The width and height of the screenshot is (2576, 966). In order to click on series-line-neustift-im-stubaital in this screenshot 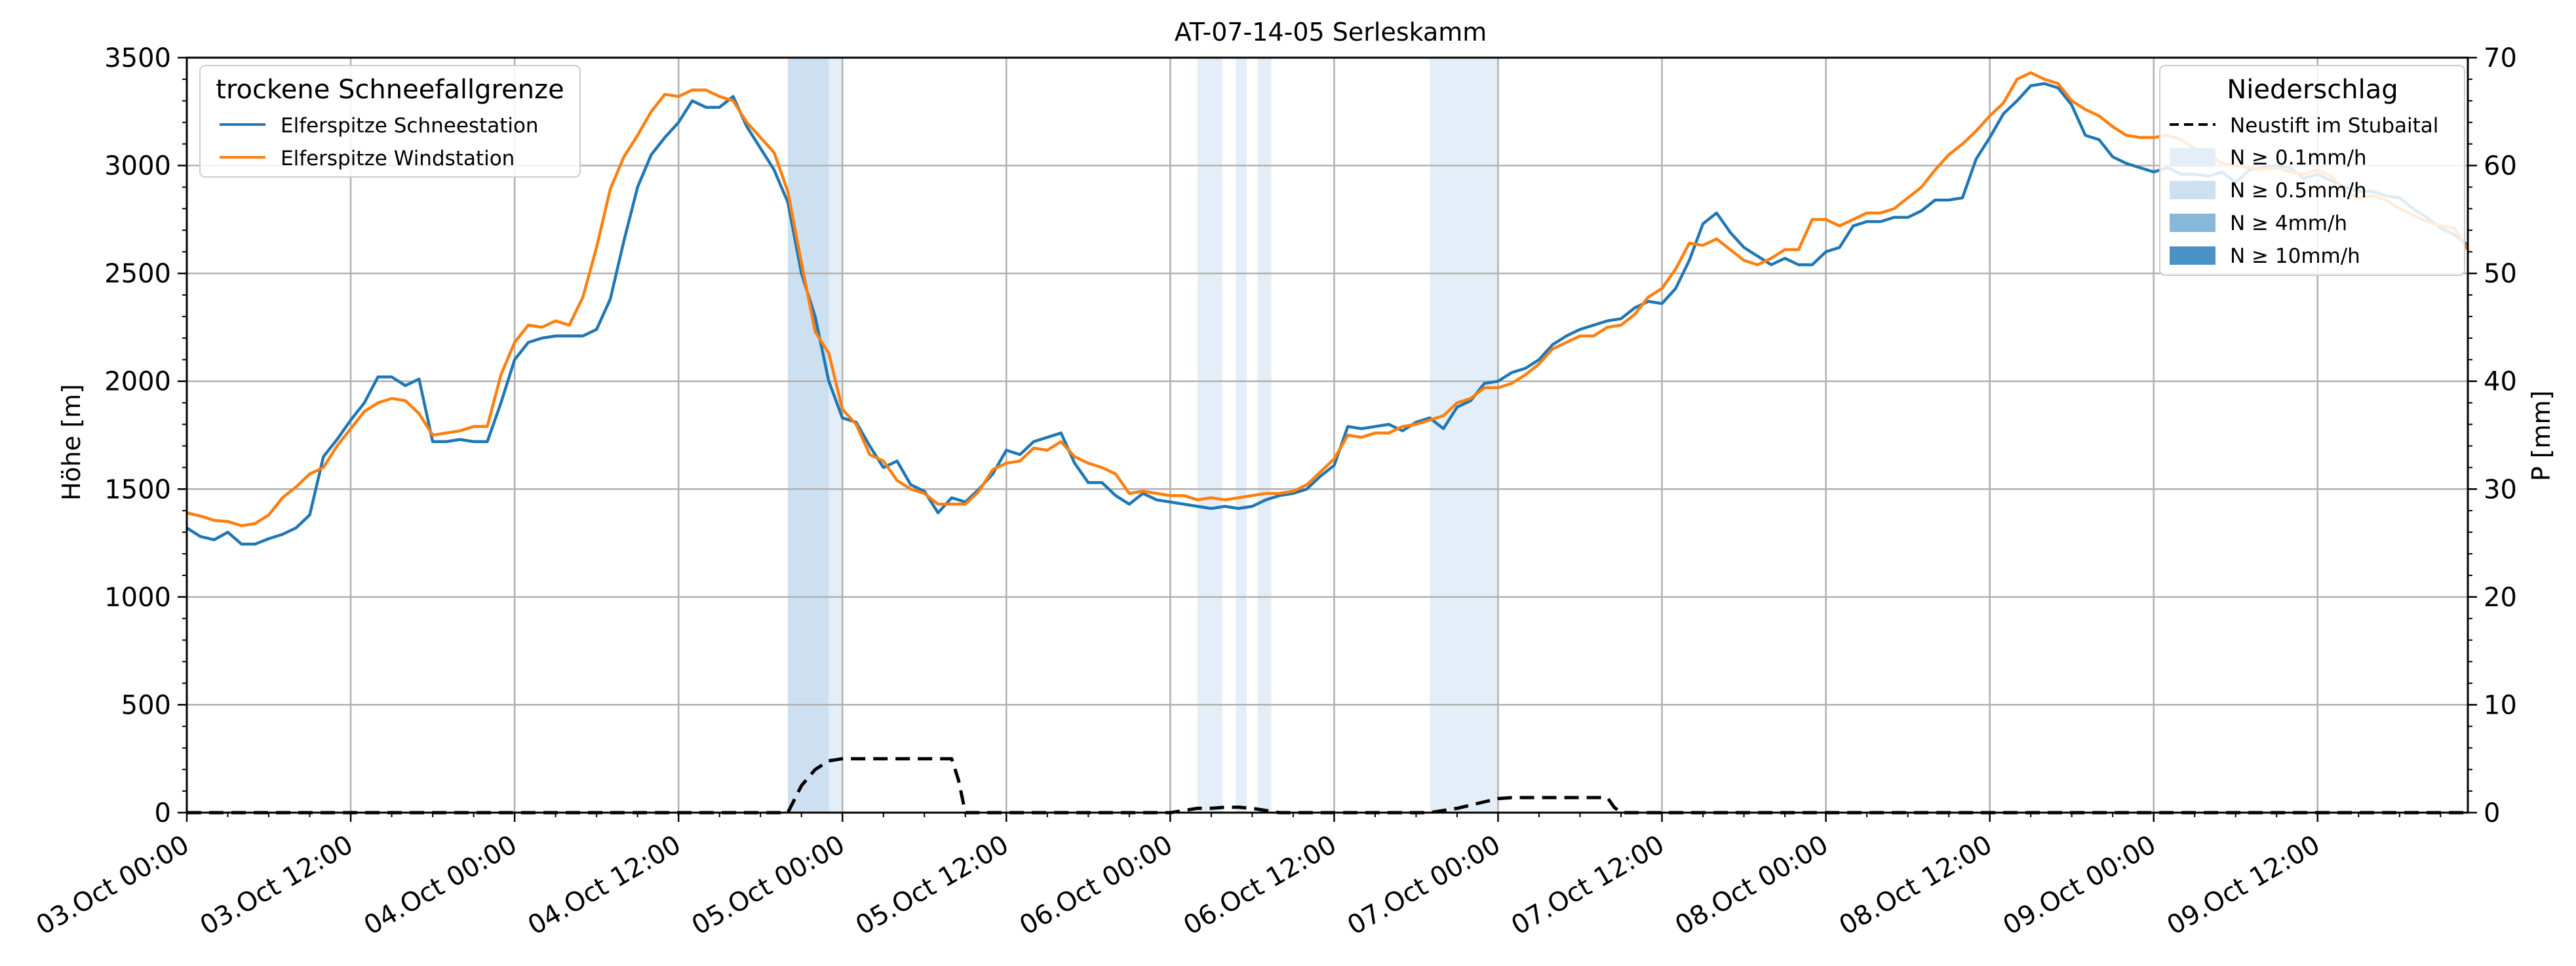, I will do `click(1327, 786)`.